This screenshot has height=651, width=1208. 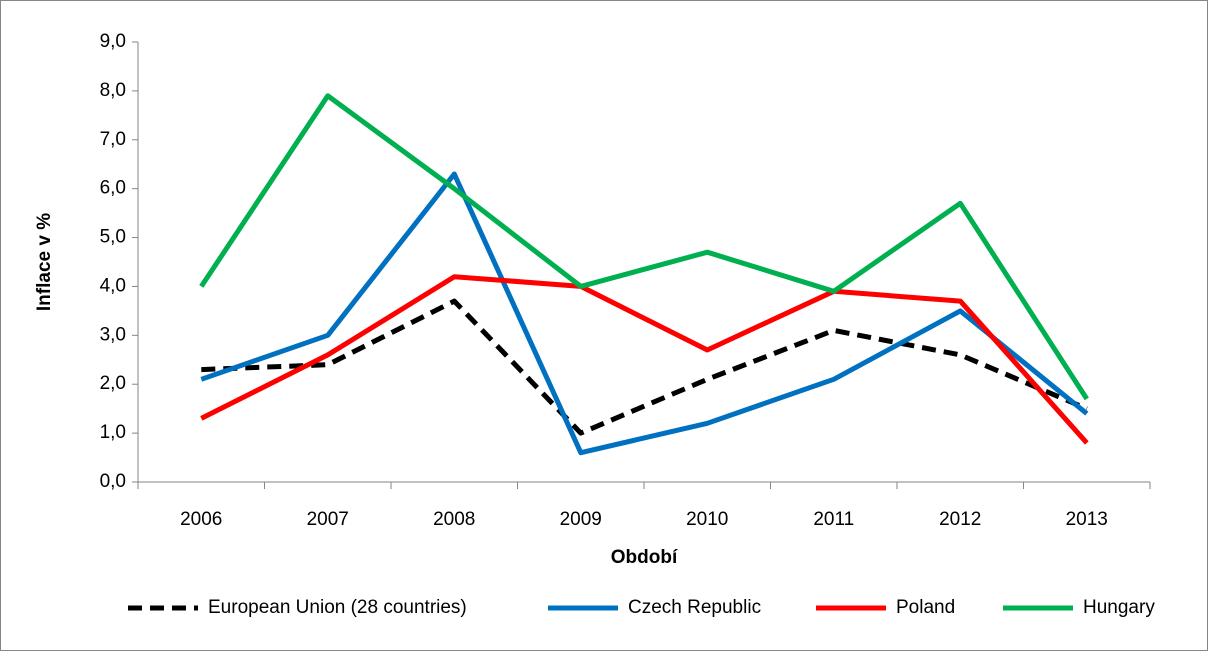 I want to click on y-tick-label: 0,0, so click(x=113, y=481).